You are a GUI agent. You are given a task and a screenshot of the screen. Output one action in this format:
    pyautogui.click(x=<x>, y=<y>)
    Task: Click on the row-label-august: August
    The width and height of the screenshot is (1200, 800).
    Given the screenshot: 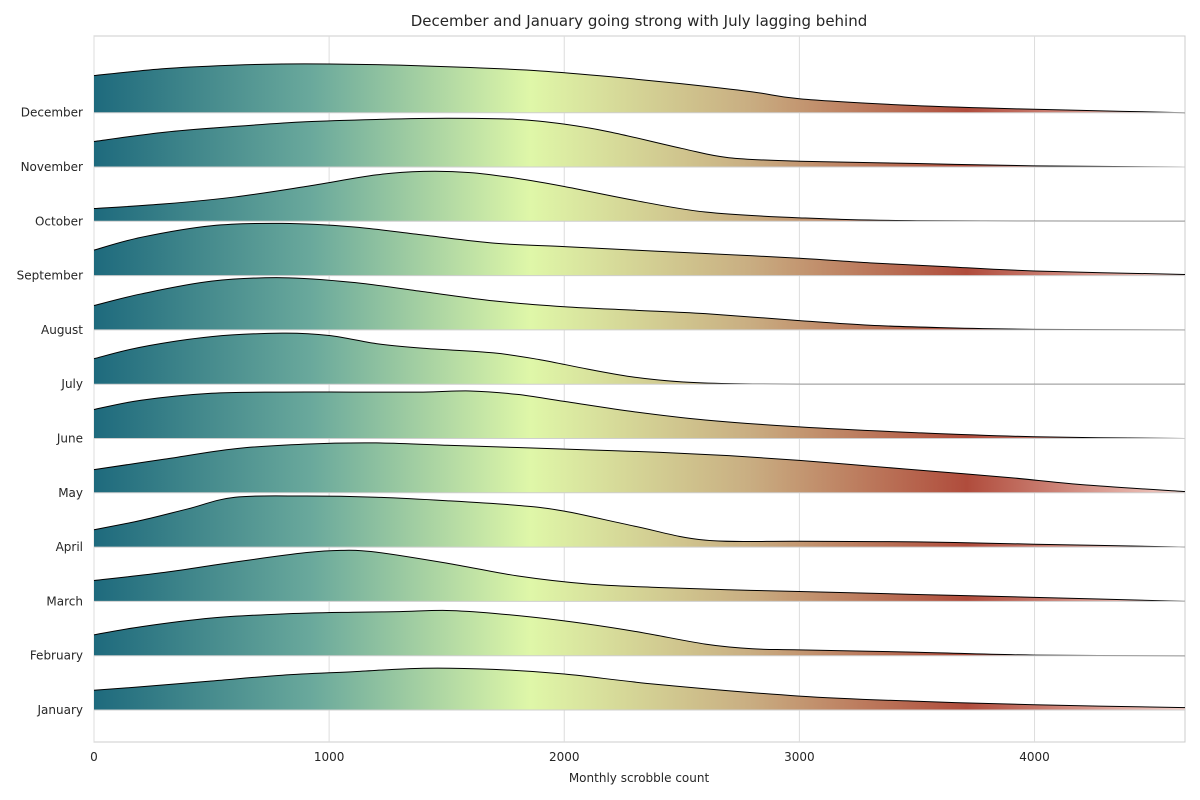 What is the action you would take?
    pyautogui.click(x=62, y=330)
    